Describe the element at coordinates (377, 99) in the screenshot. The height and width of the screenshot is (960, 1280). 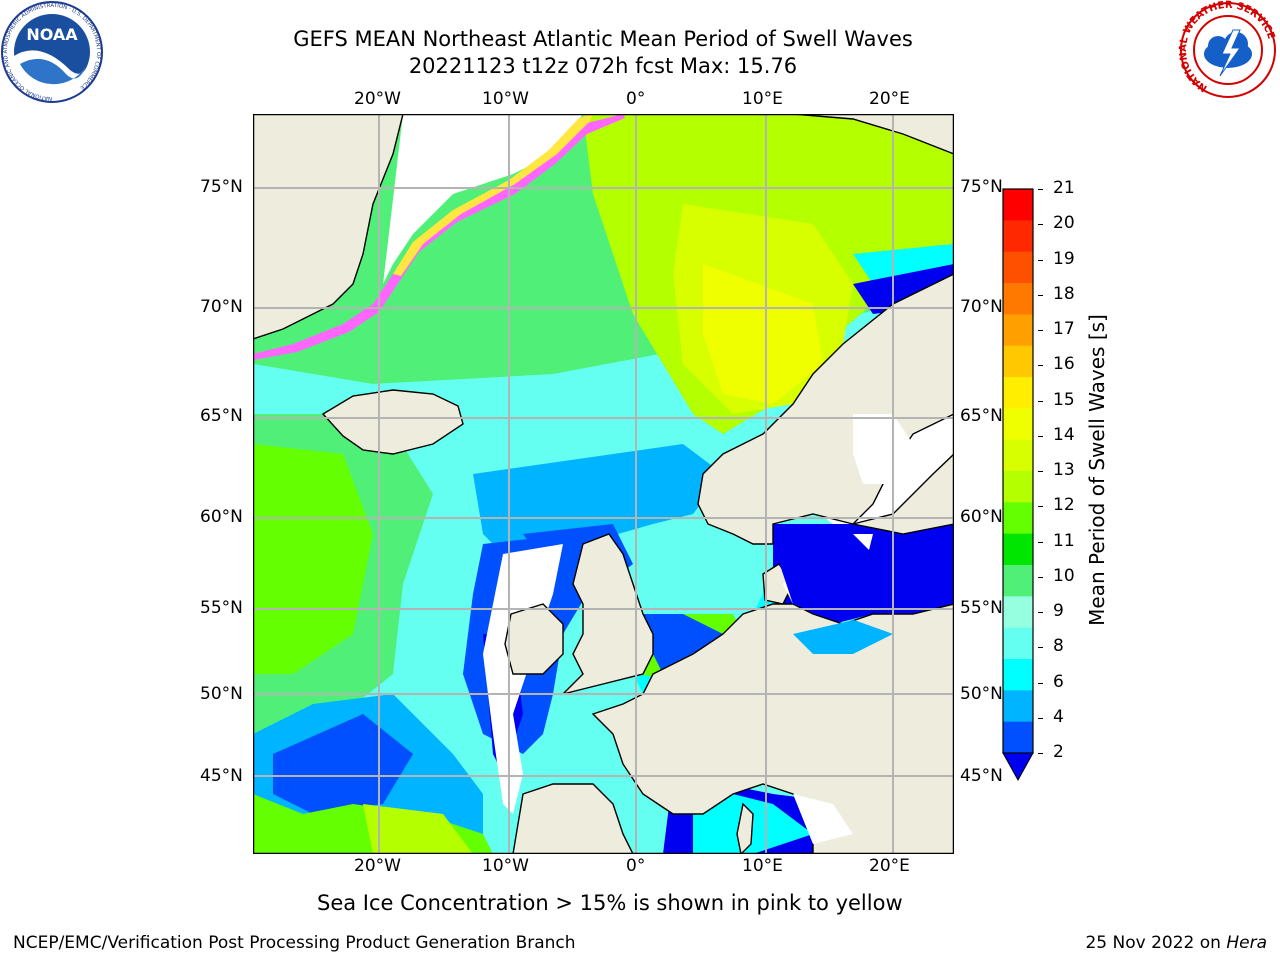
I see `lon-label-top: 20°W` at that location.